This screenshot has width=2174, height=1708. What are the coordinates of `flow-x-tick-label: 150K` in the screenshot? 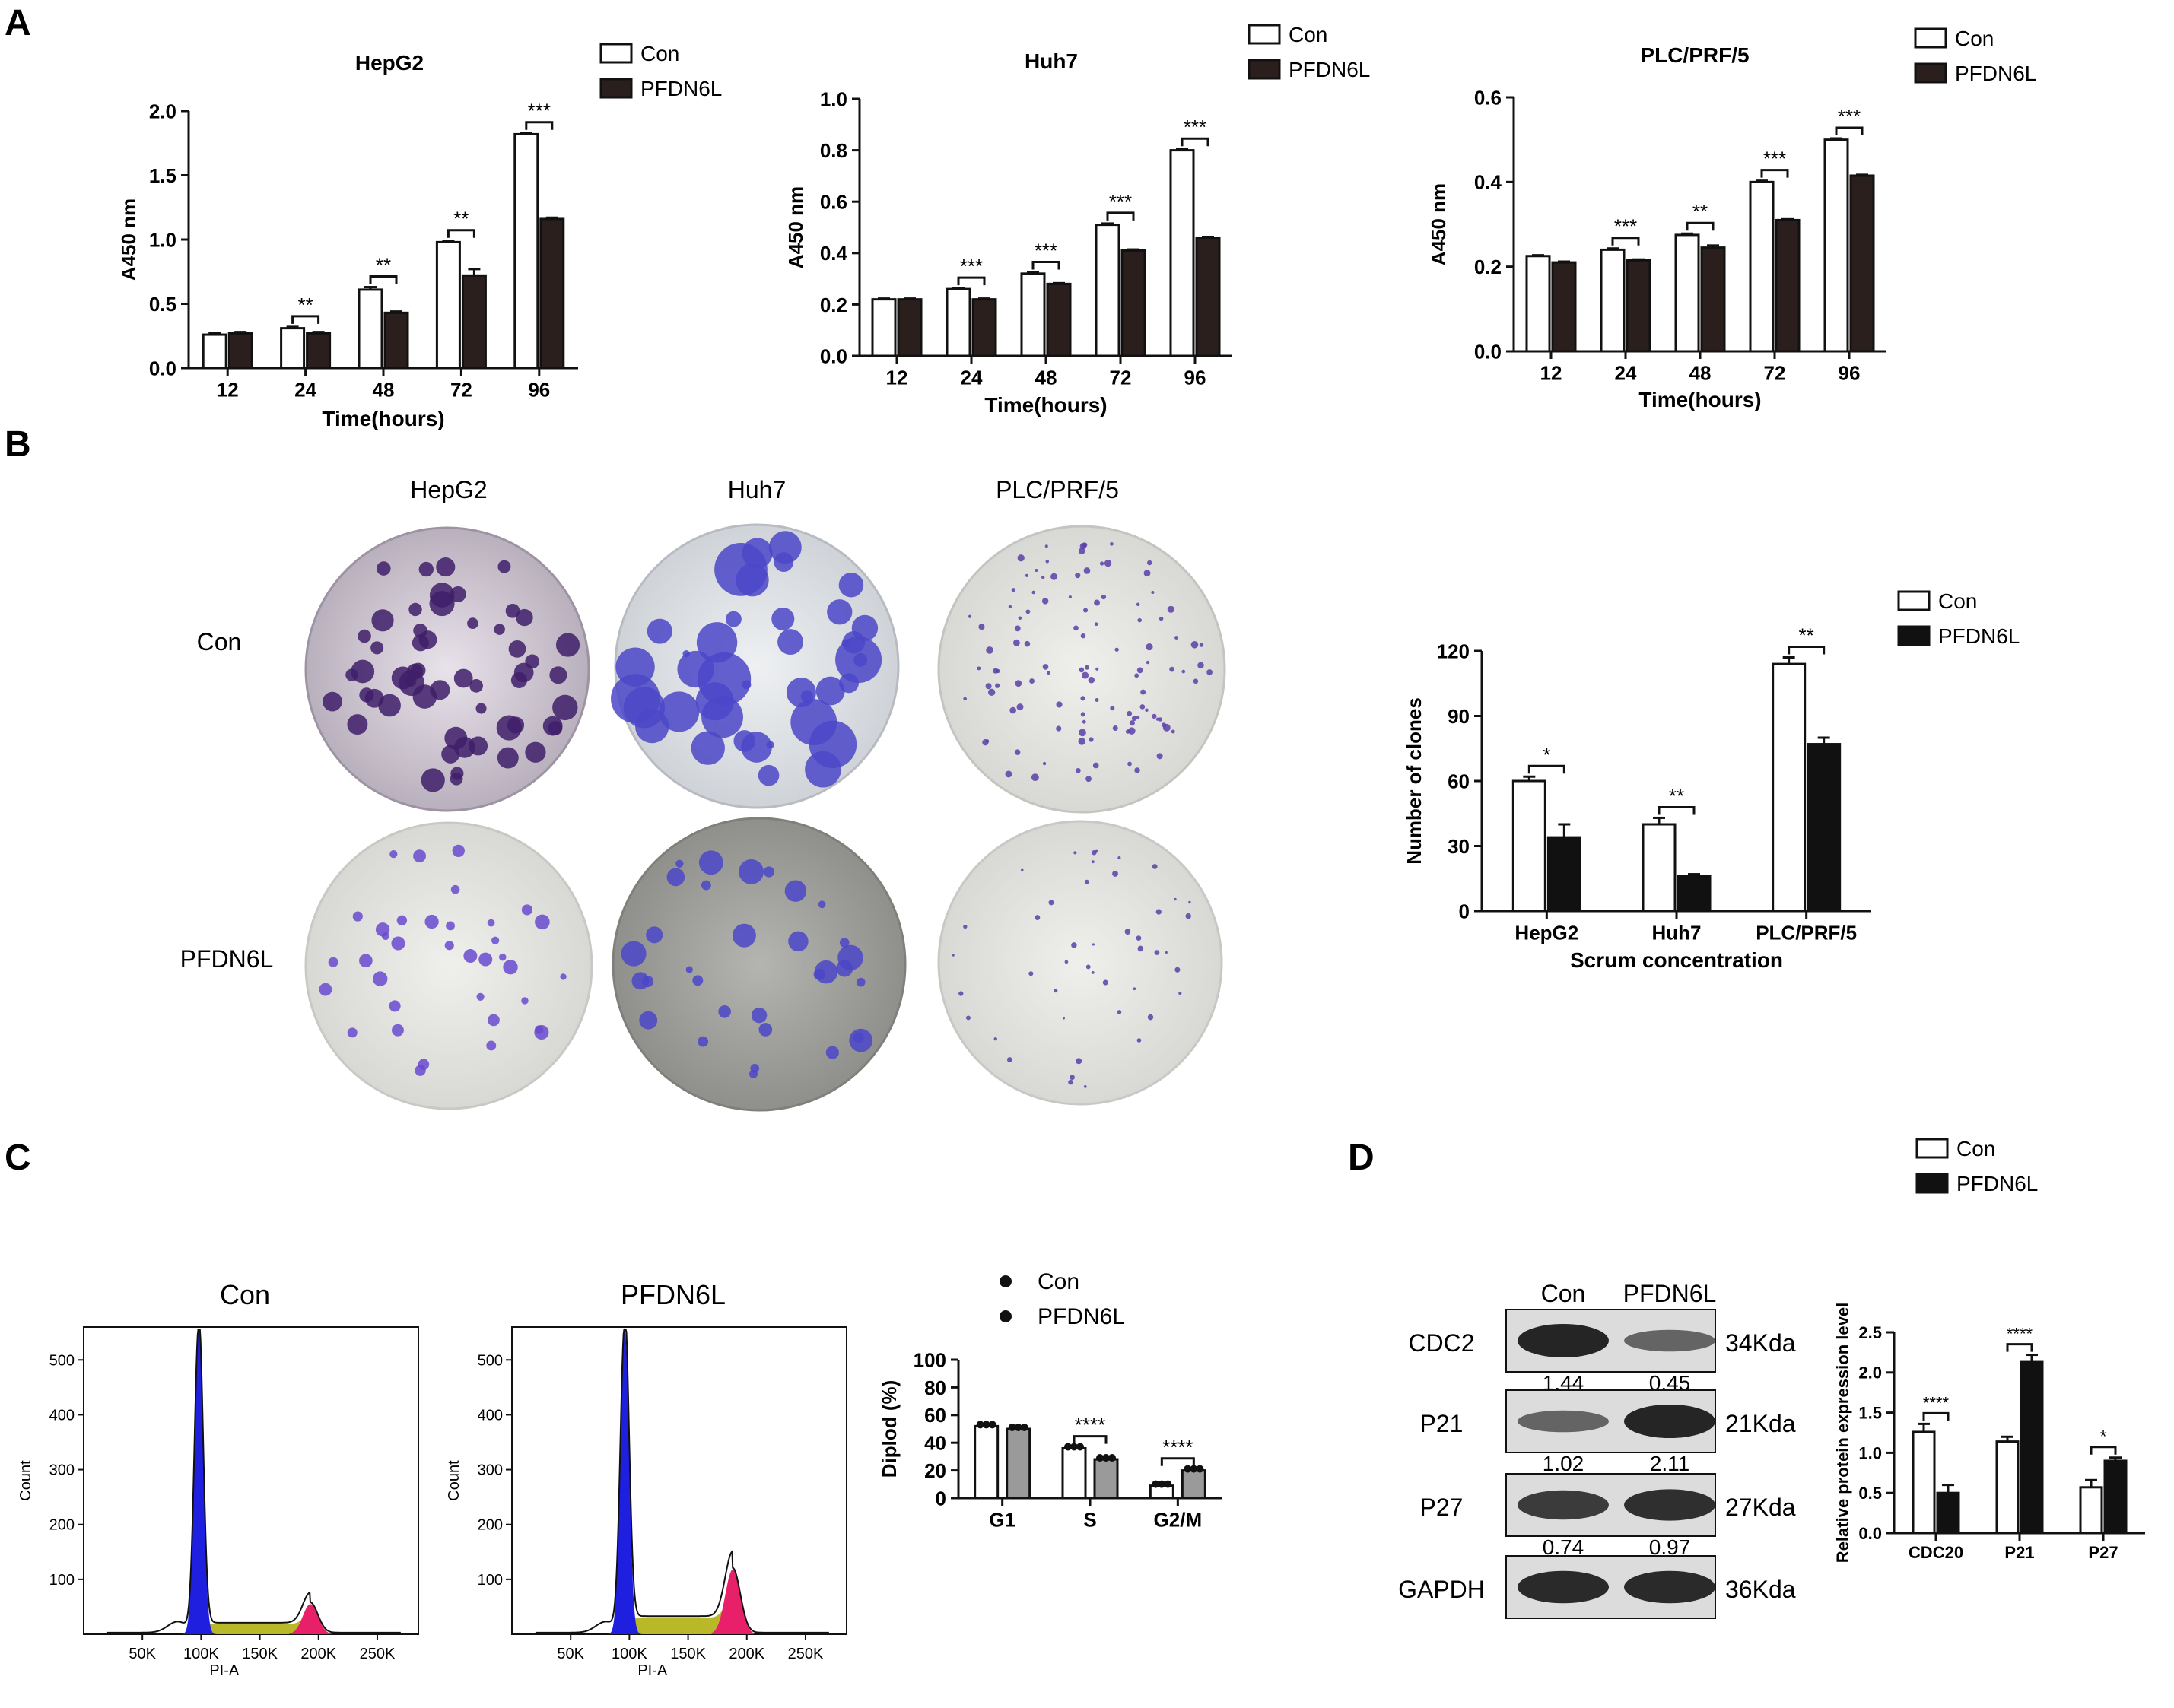 It's located at (688, 1654).